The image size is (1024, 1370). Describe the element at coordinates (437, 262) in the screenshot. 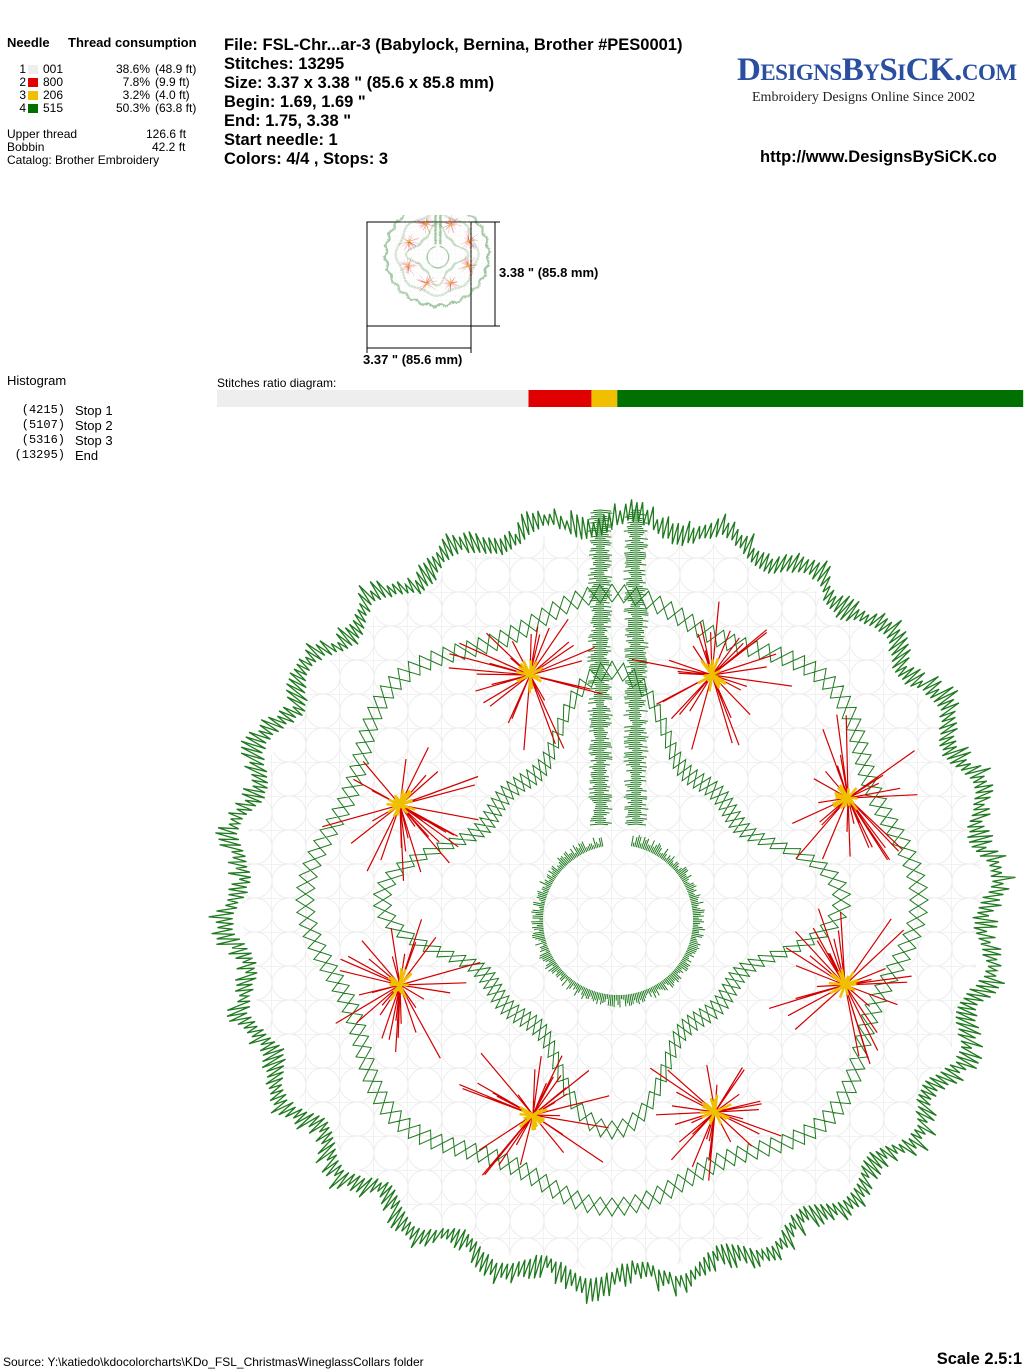

I see `preview-design` at that location.